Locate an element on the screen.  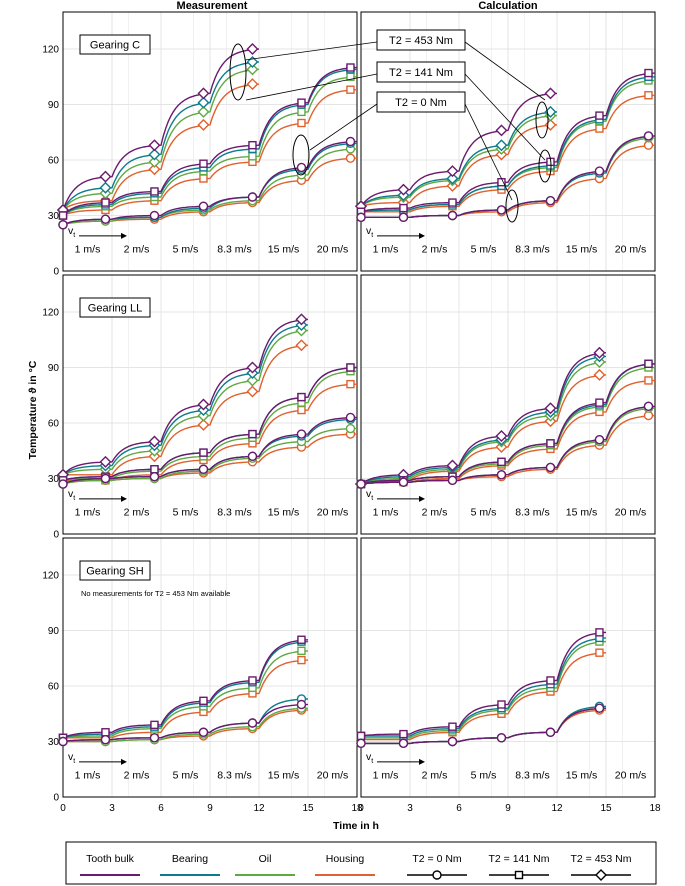
x-tick-label: 9 is located at coordinates (210, 808).